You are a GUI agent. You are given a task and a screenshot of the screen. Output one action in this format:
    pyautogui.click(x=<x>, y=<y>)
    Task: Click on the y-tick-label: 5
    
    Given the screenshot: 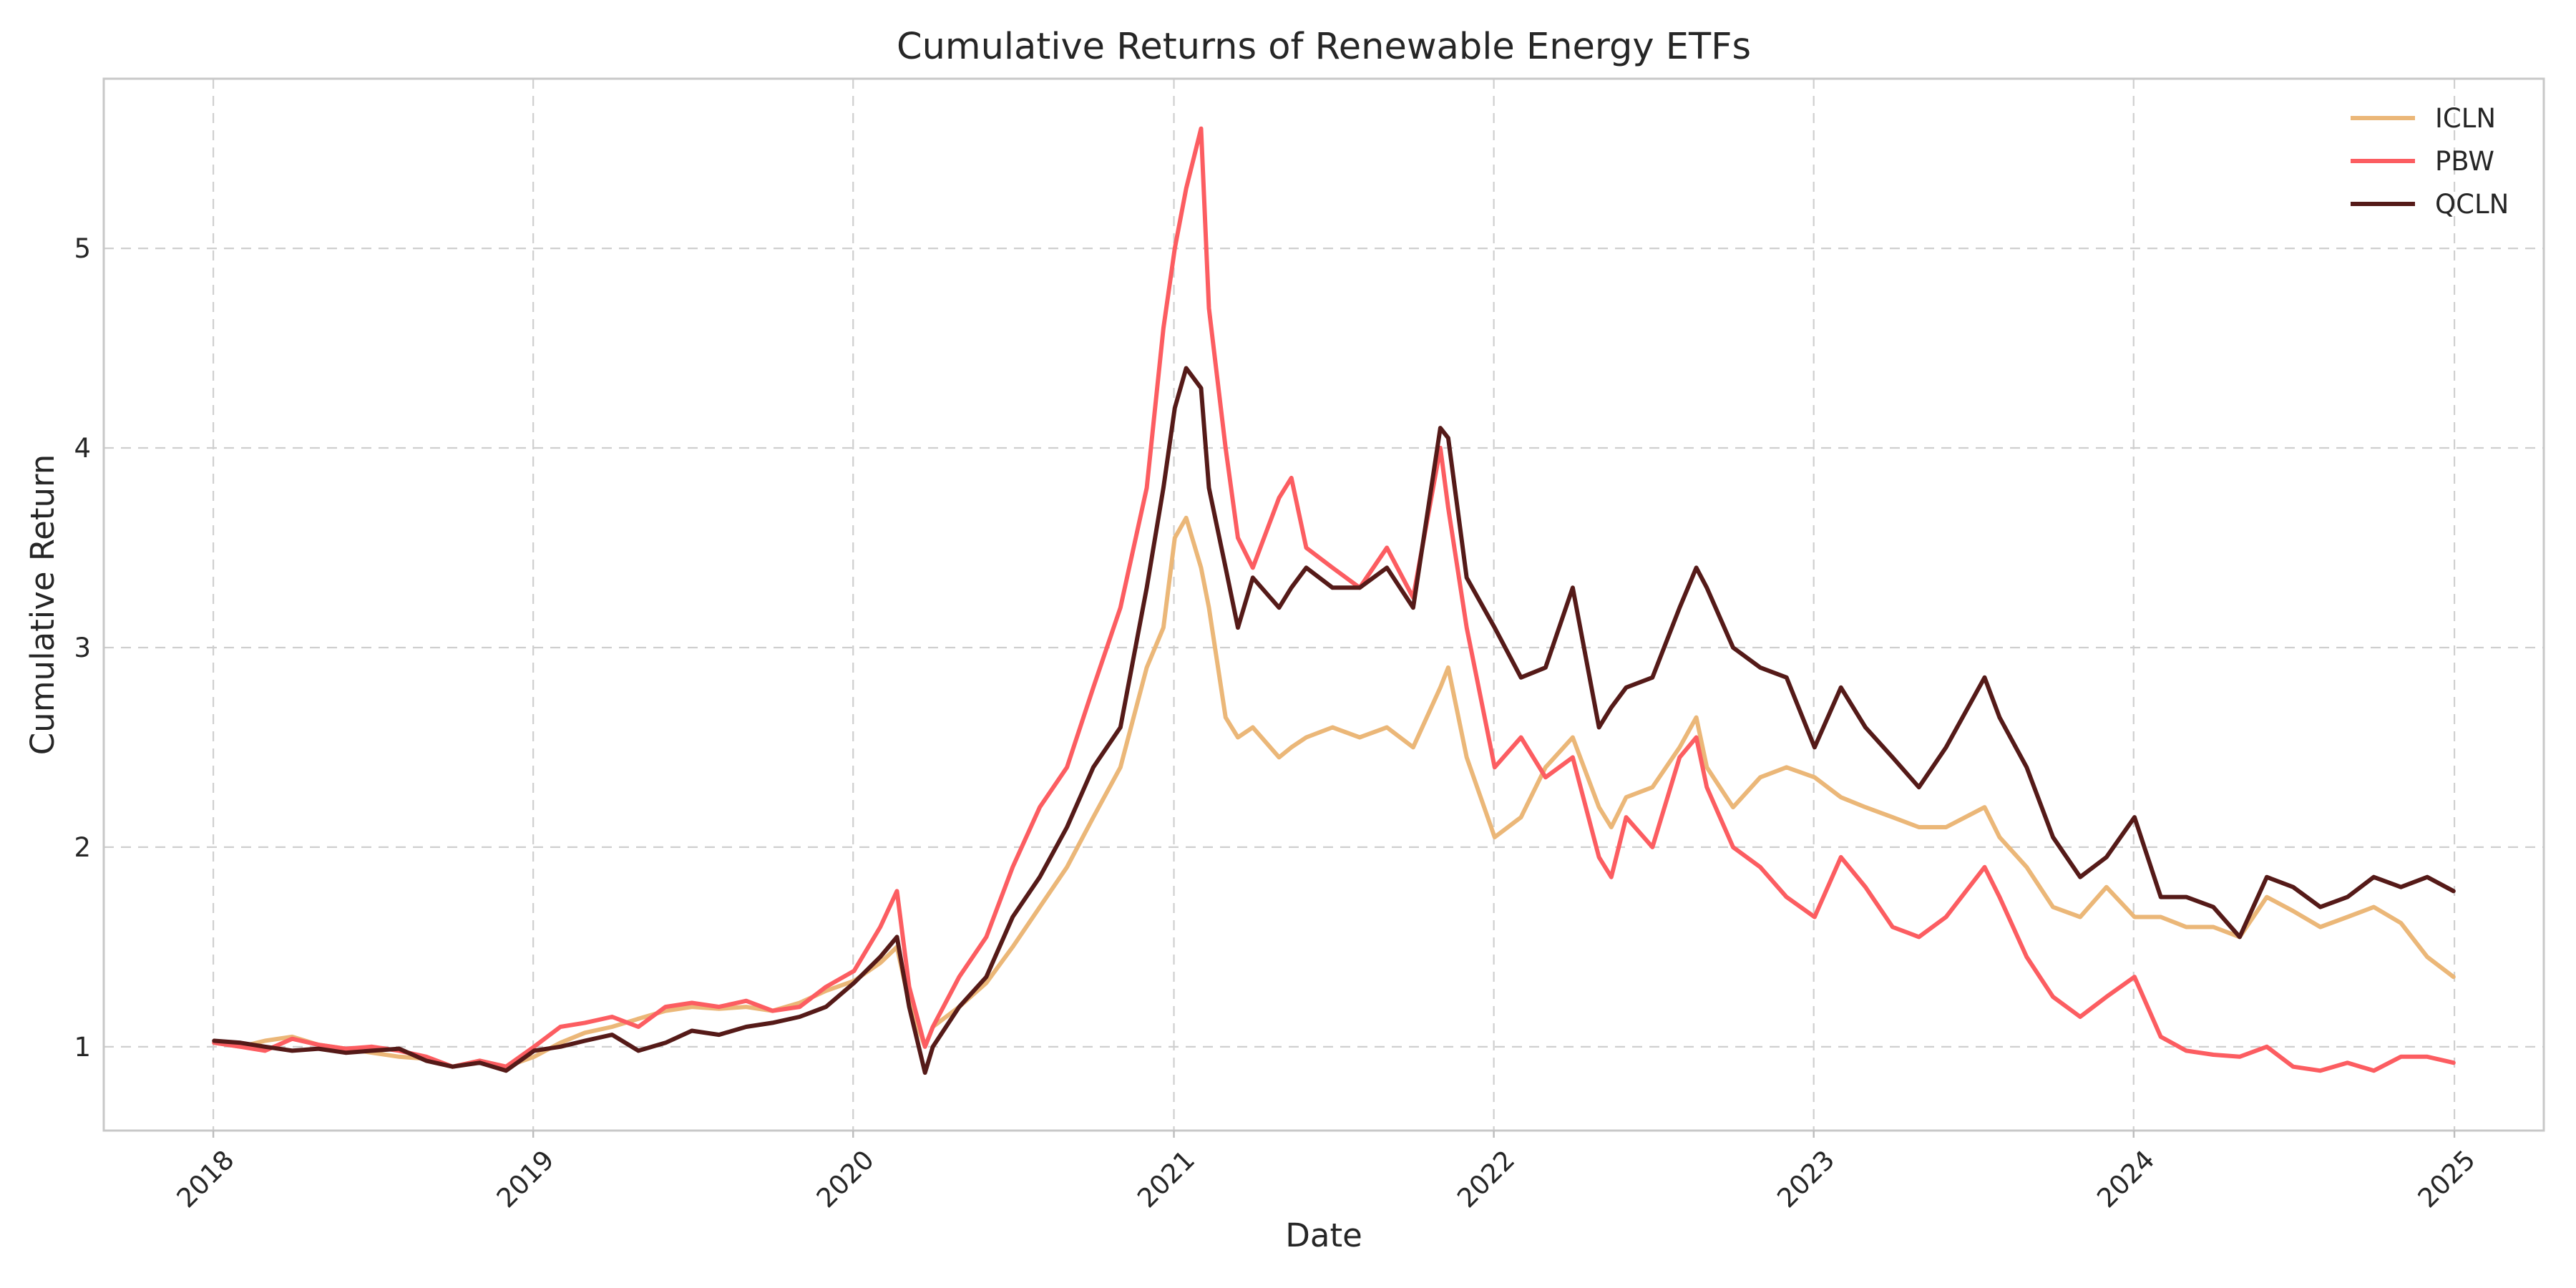 What is the action you would take?
    pyautogui.click(x=82, y=248)
    